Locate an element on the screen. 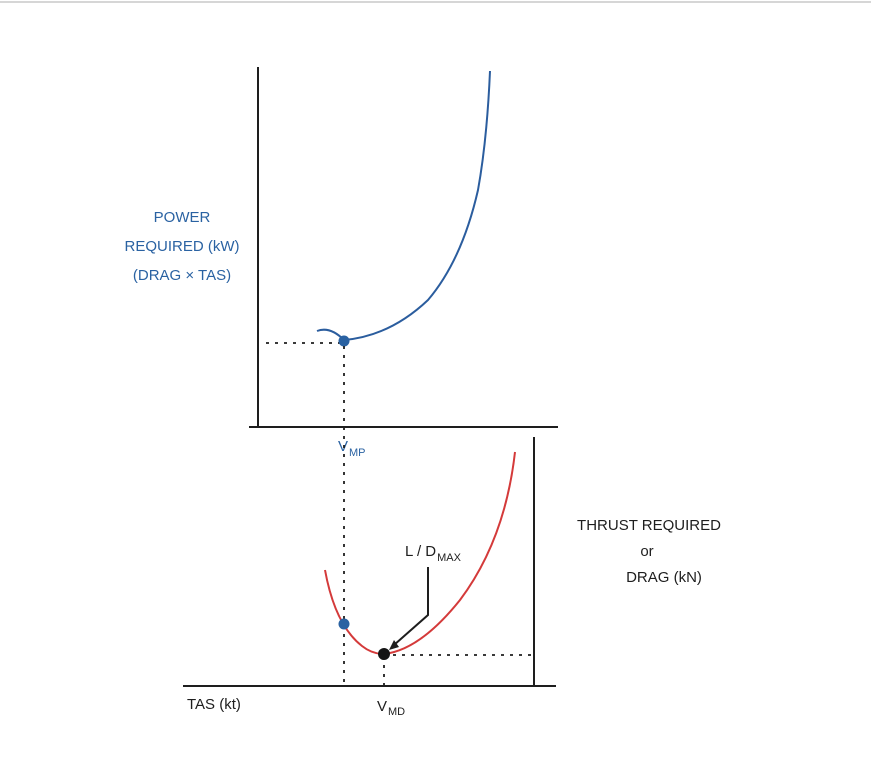  power-ylabel-line3: (DRAG × TAS) is located at coordinates (182, 275).